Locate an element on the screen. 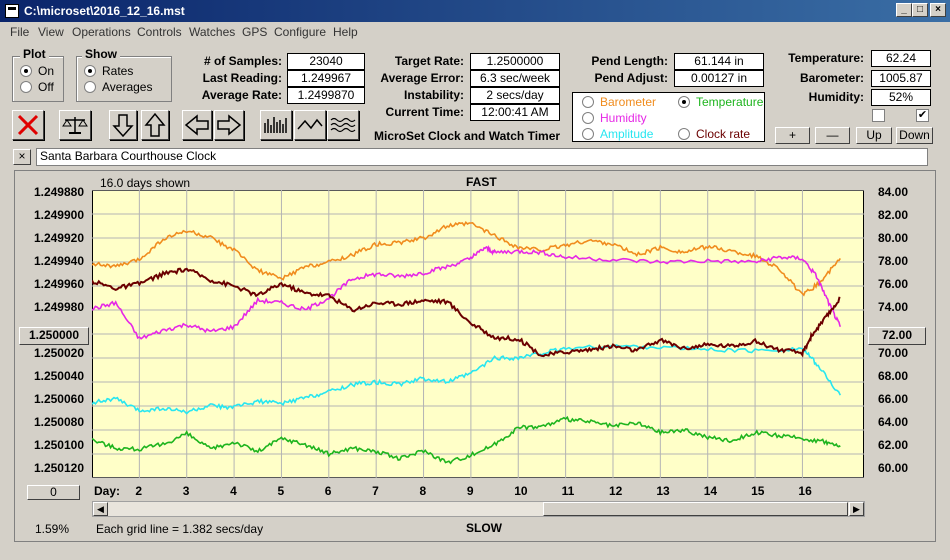  right-tick-label: 74.00 is located at coordinates (892, 307).